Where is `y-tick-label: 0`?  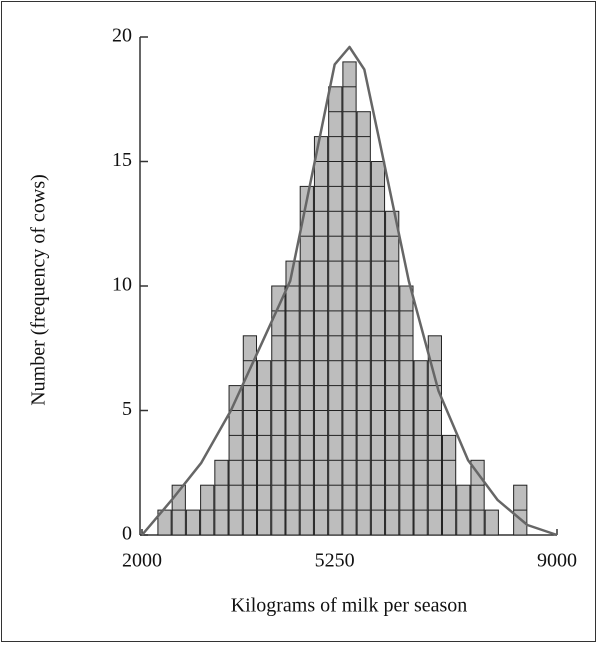 y-tick-label: 0 is located at coordinates (127, 534).